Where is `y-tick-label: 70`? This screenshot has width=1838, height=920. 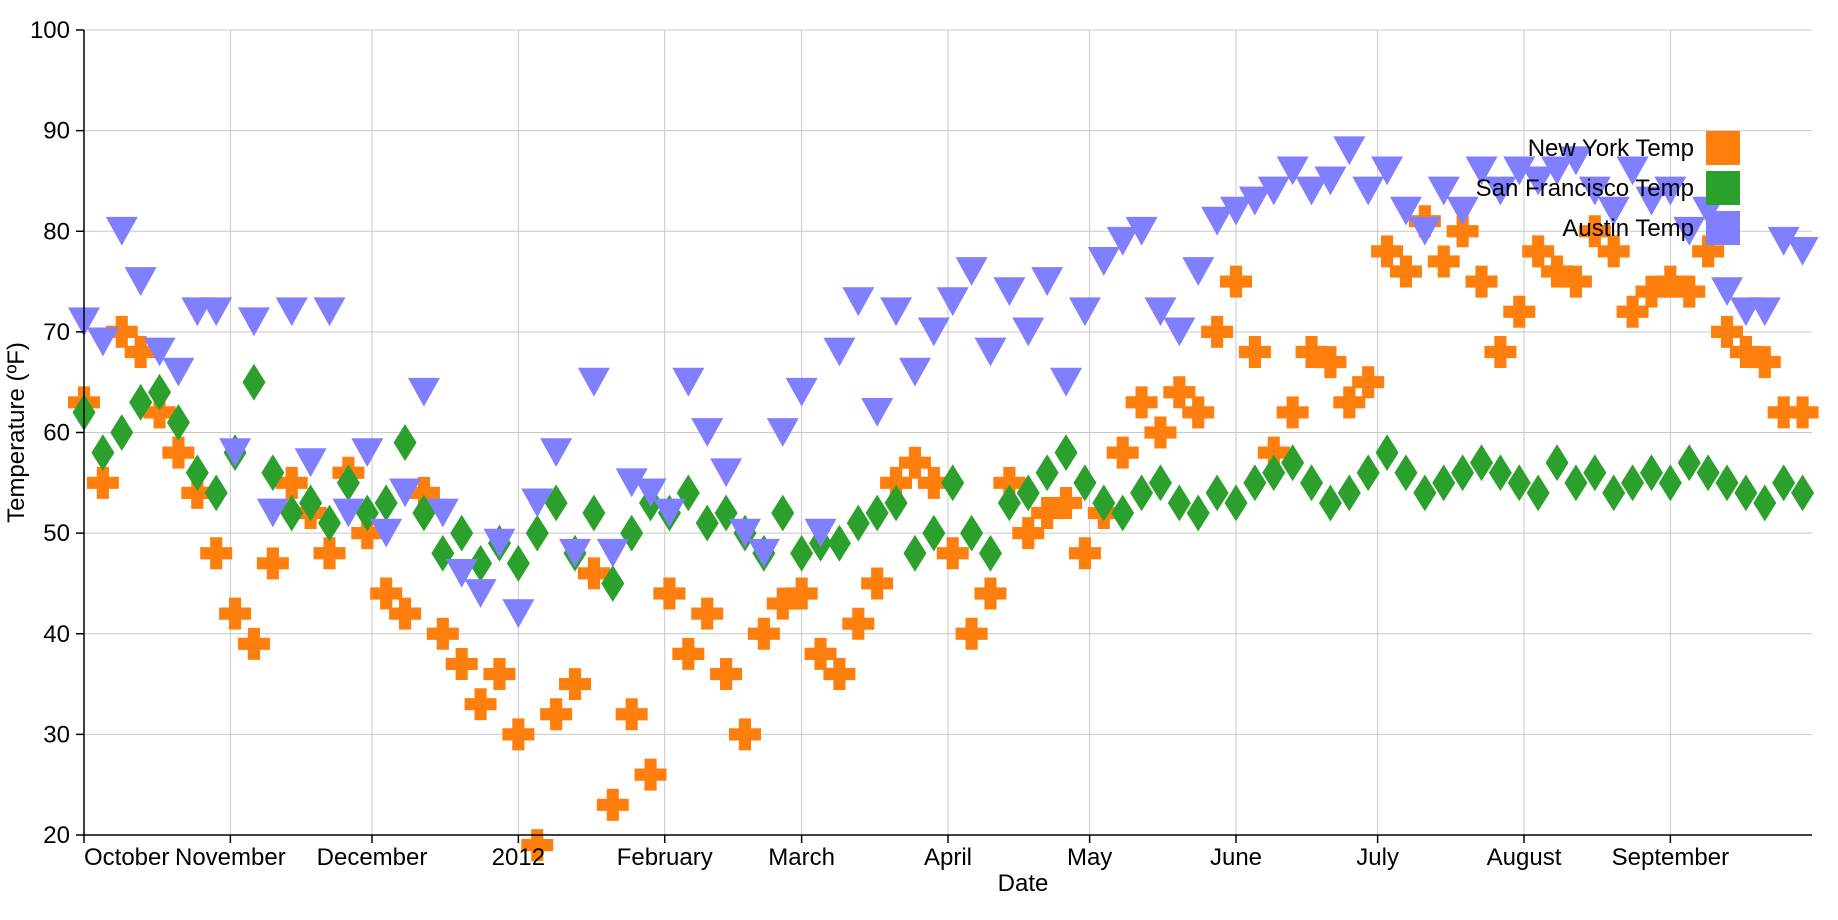 y-tick-label: 70 is located at coordinates (56, 332).